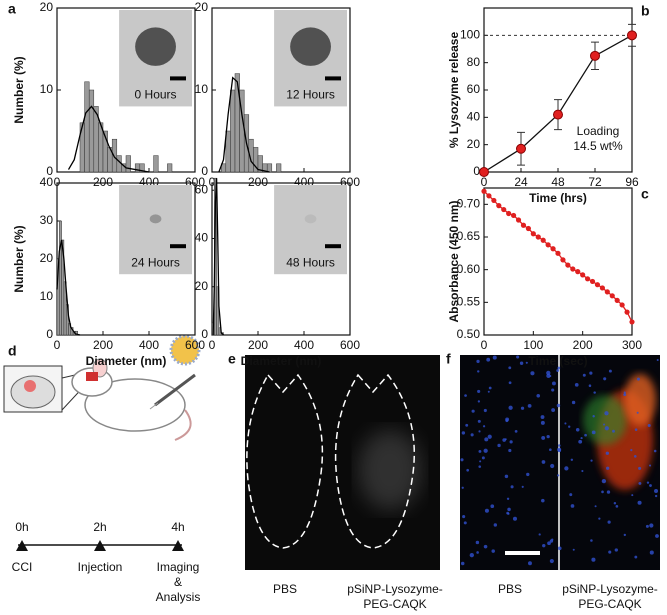 The image size is (667, 615). What do you see at coordinates (557, 361) in the screenshot?
I see `x-axis-label: Time (sec)` at bounding box center [557, 361].